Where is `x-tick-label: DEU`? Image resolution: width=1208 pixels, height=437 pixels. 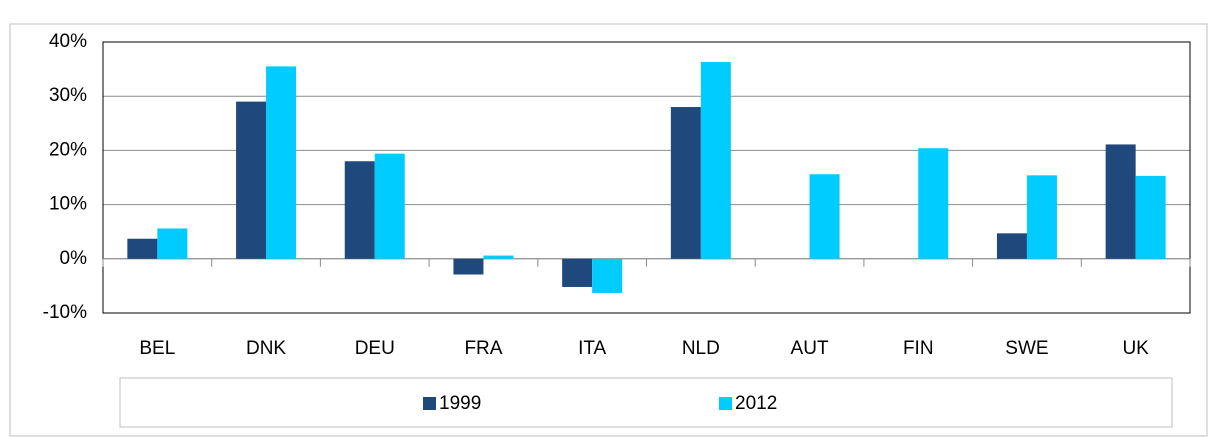
x-tick-label: DEU is located at coordinates (375, 348).